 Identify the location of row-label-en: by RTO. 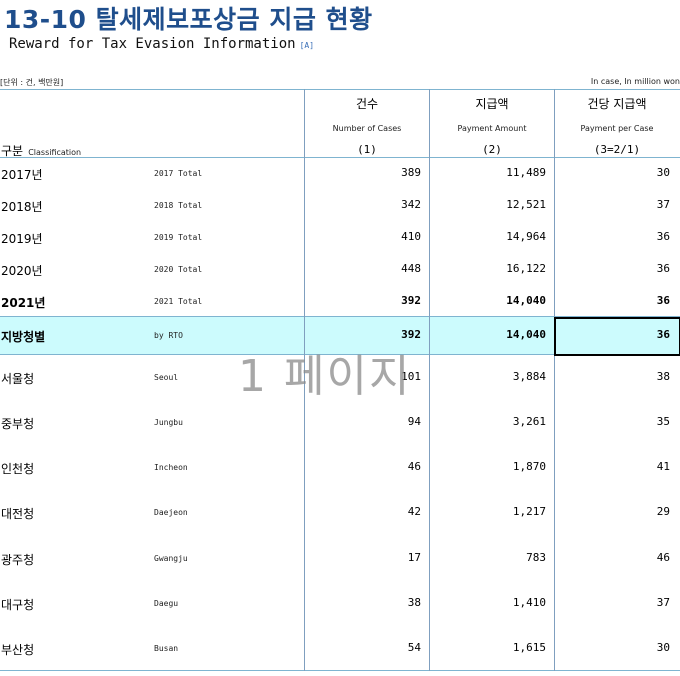
(168, 335).